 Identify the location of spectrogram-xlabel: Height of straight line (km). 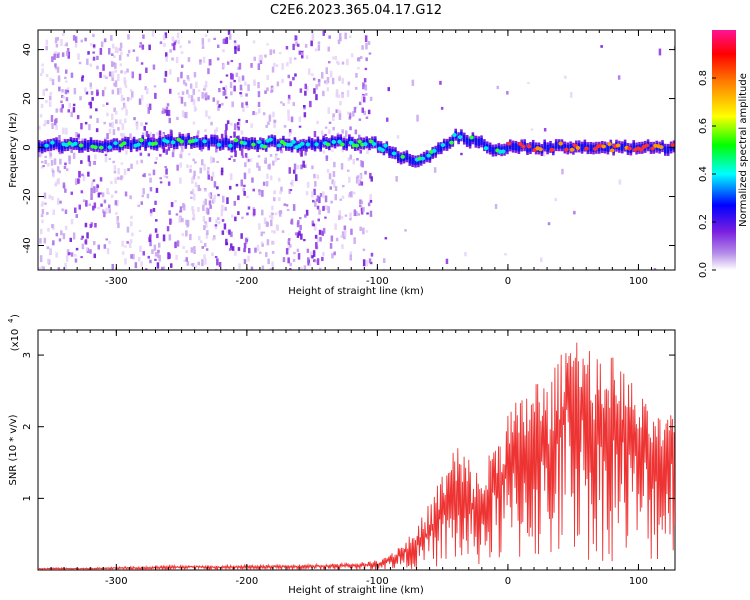
(356, 291).